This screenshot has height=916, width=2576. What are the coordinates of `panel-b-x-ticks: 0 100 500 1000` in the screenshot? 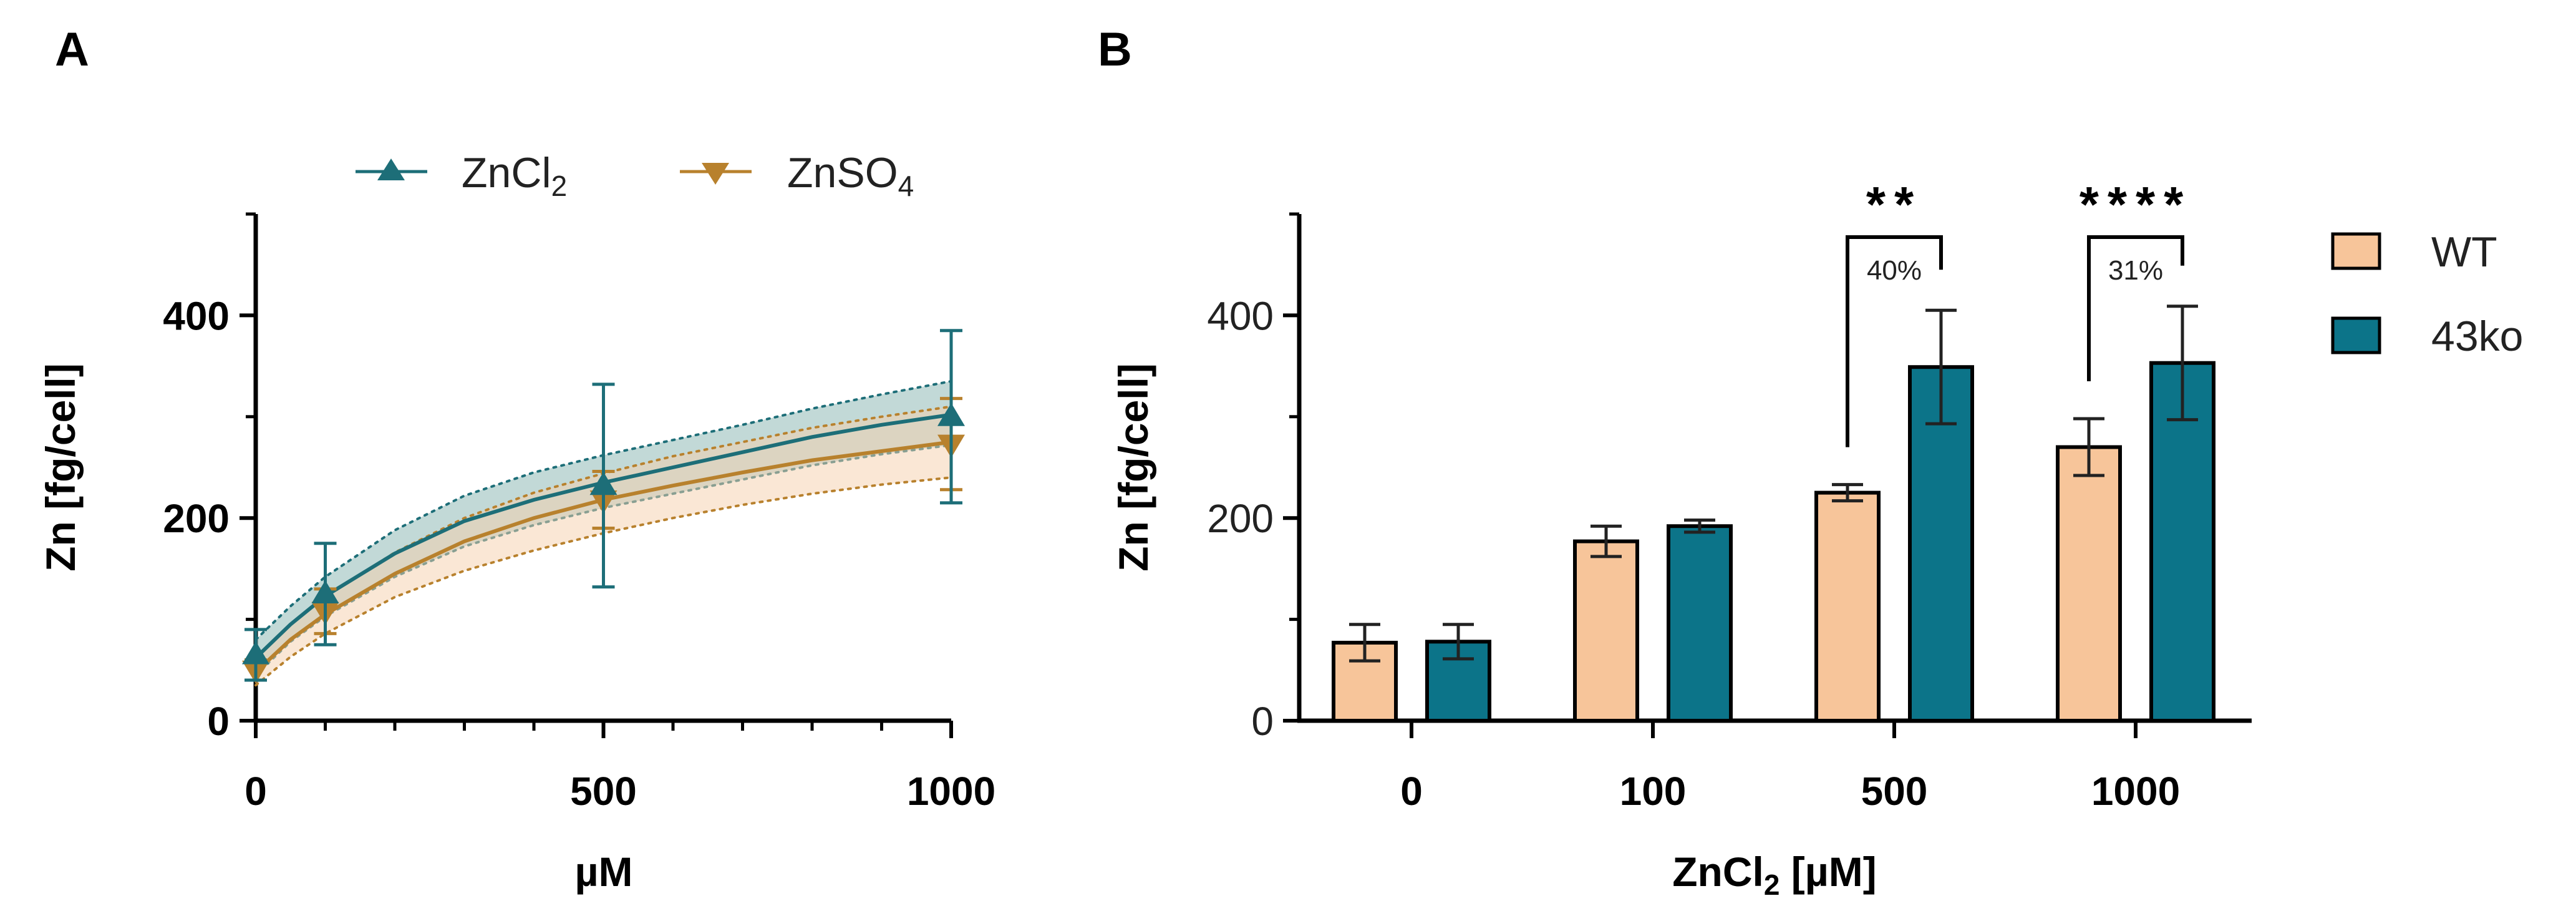 It's located at (1790, 767).